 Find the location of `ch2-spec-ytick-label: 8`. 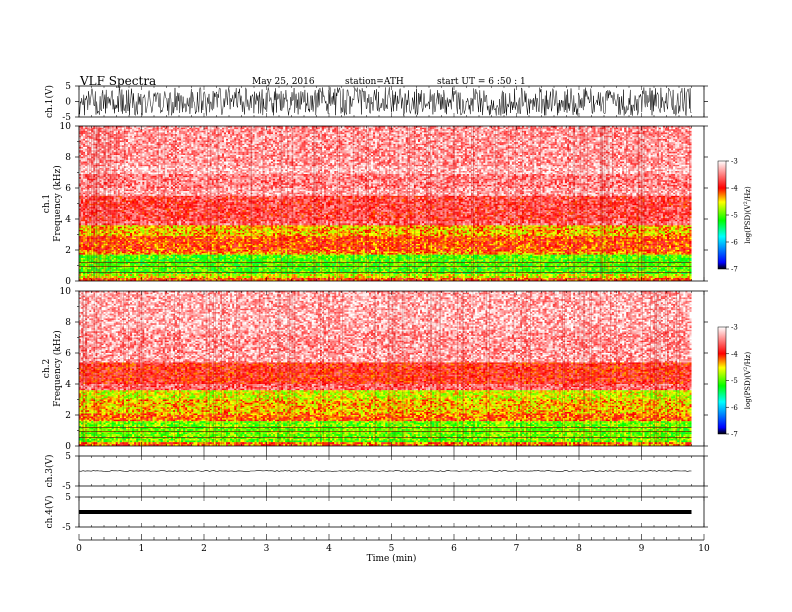

ch2-spec-ytick-label: 8 is located at coordinates (68, 323).